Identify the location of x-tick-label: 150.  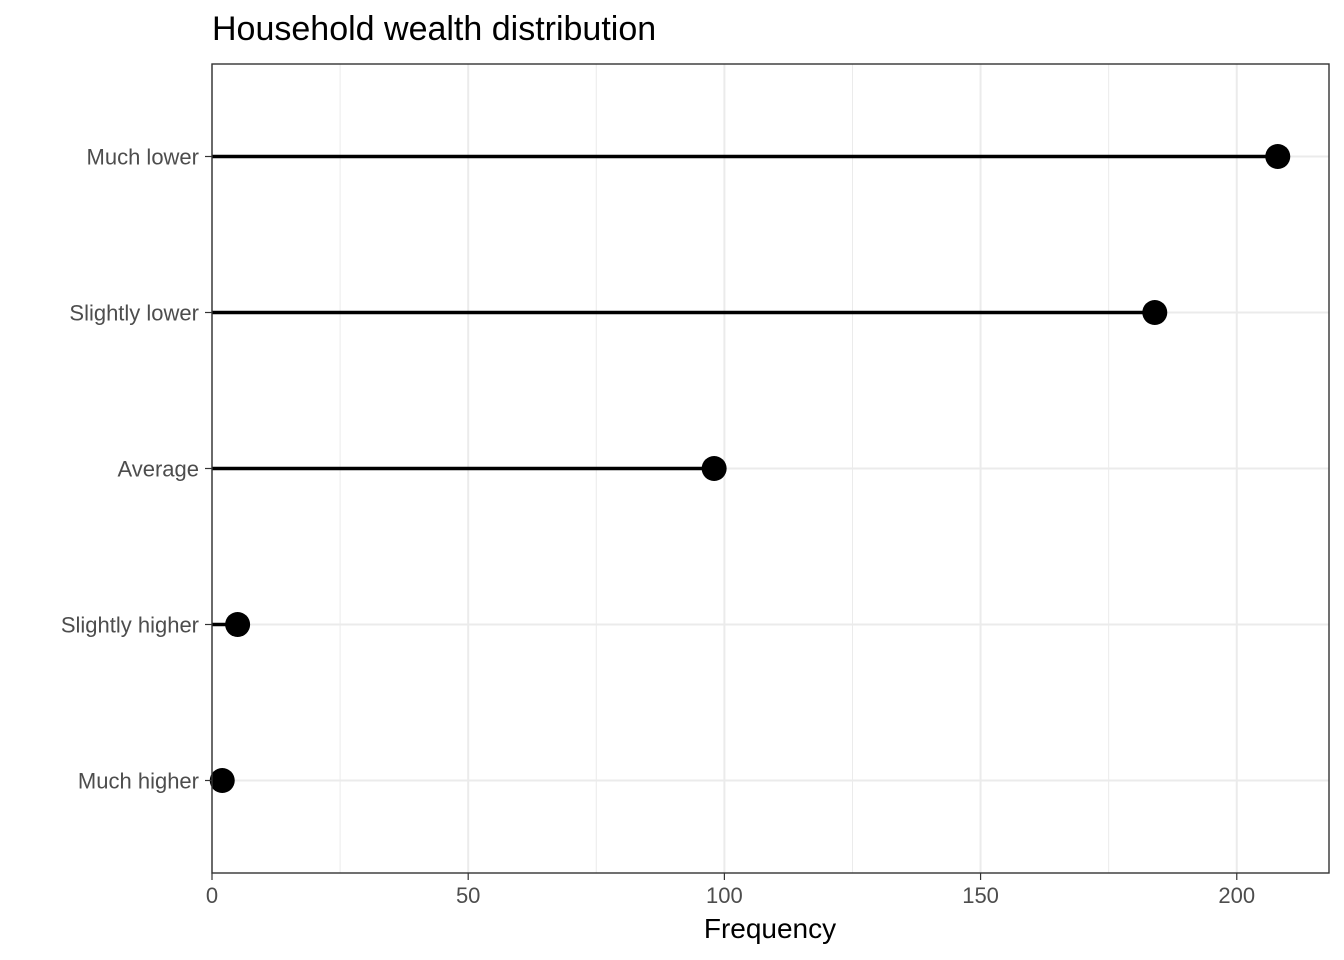
(980, 895).